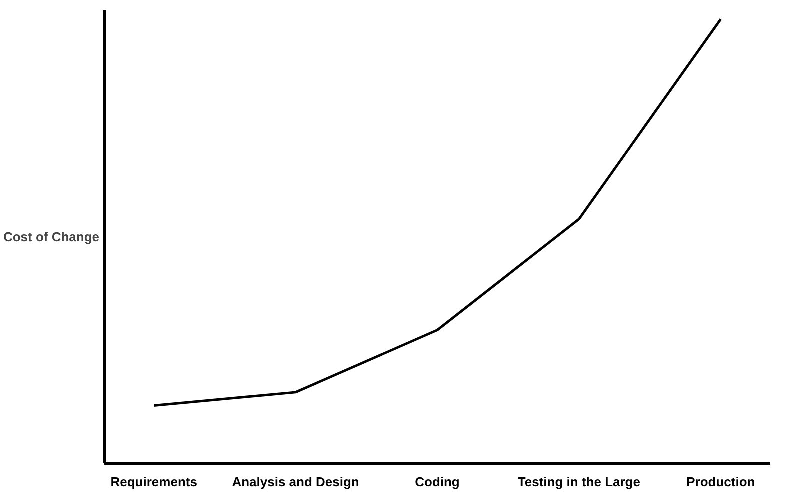 This screenshot has width=790, height=492. What do you see at coordinates (154, 482) in the screenshot?
I see `x-tick-label: Requirements` at bounding box center [154, 482].